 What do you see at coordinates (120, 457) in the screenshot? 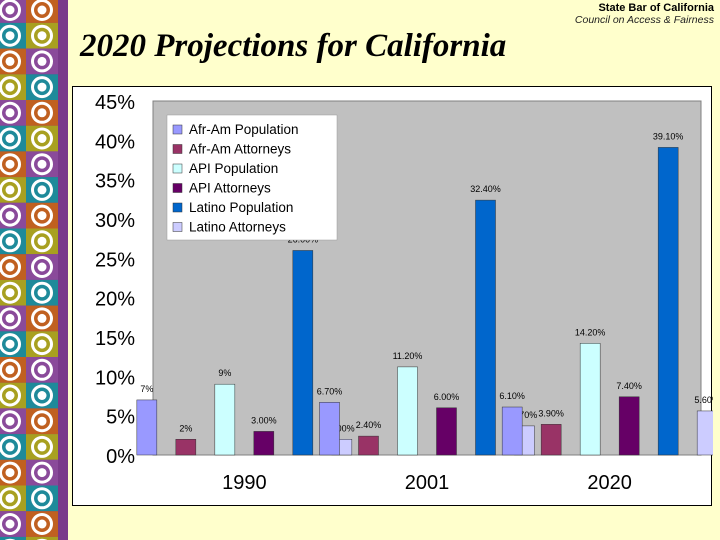
I see `y-tick-label: 0%` at bounding box center [120, 457].